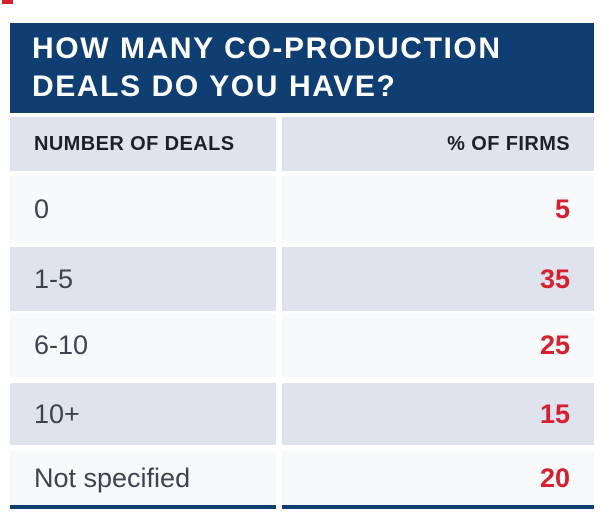  I want to click on percent-cell: 35, so click(438, 279).